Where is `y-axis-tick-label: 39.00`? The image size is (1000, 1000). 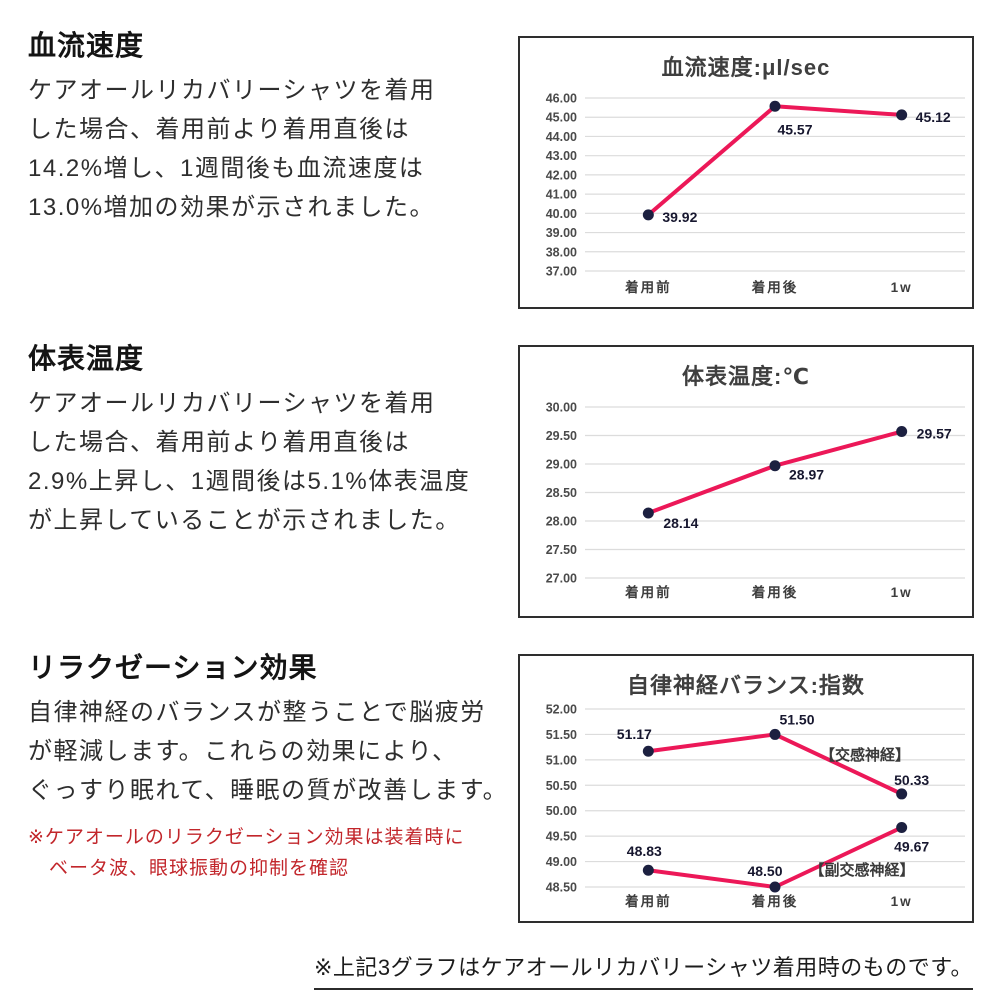 y-axis-tick-label: 39.00 is located at coordinates (561, 233).